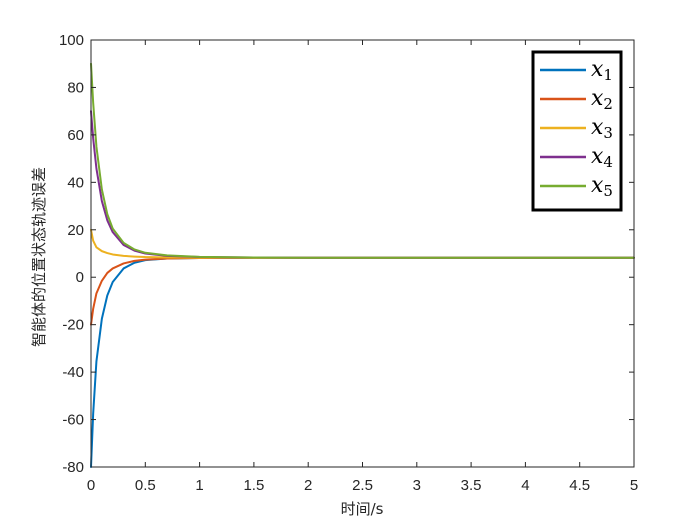 This screenshot has height=525, width=700. What do you see at coordinates (602, 186) in the screenshot?
I see `legend-label-x5: x5` at bounding box center [602, 186].